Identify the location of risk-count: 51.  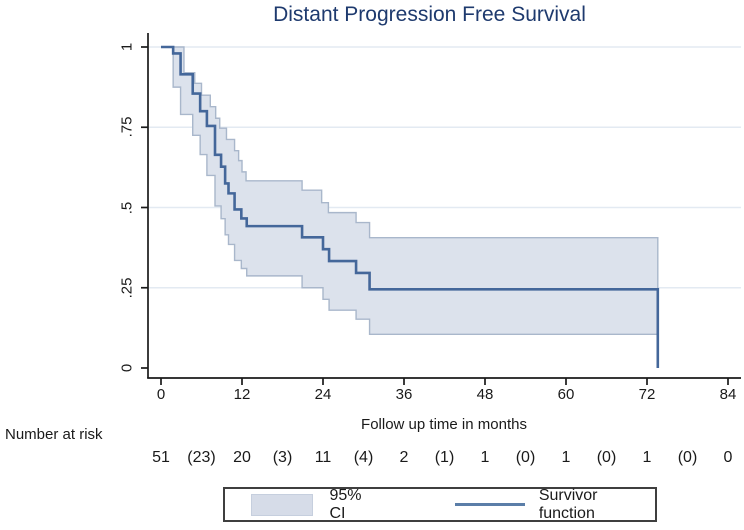
(161, 457).